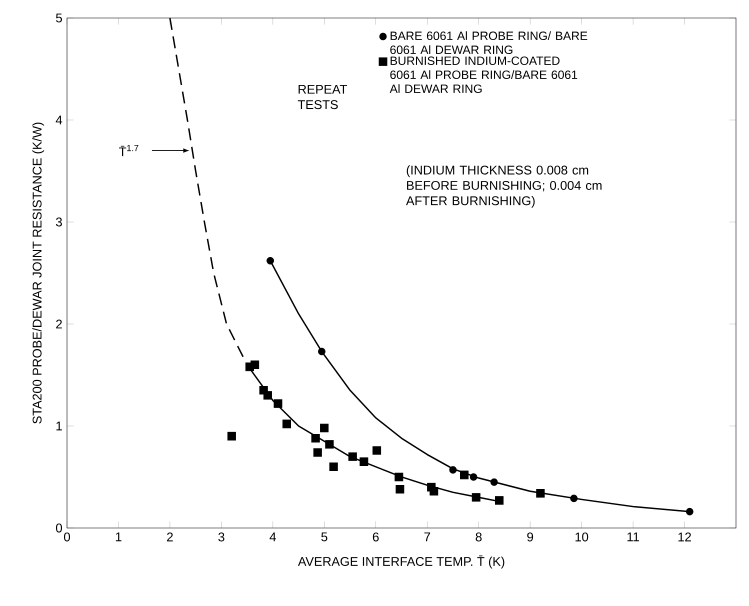 This screenshot has width=749, height=606. Describe the element at coordinates (273, 537) in the screenshot. I see `x-tick-label: 4` at that location.